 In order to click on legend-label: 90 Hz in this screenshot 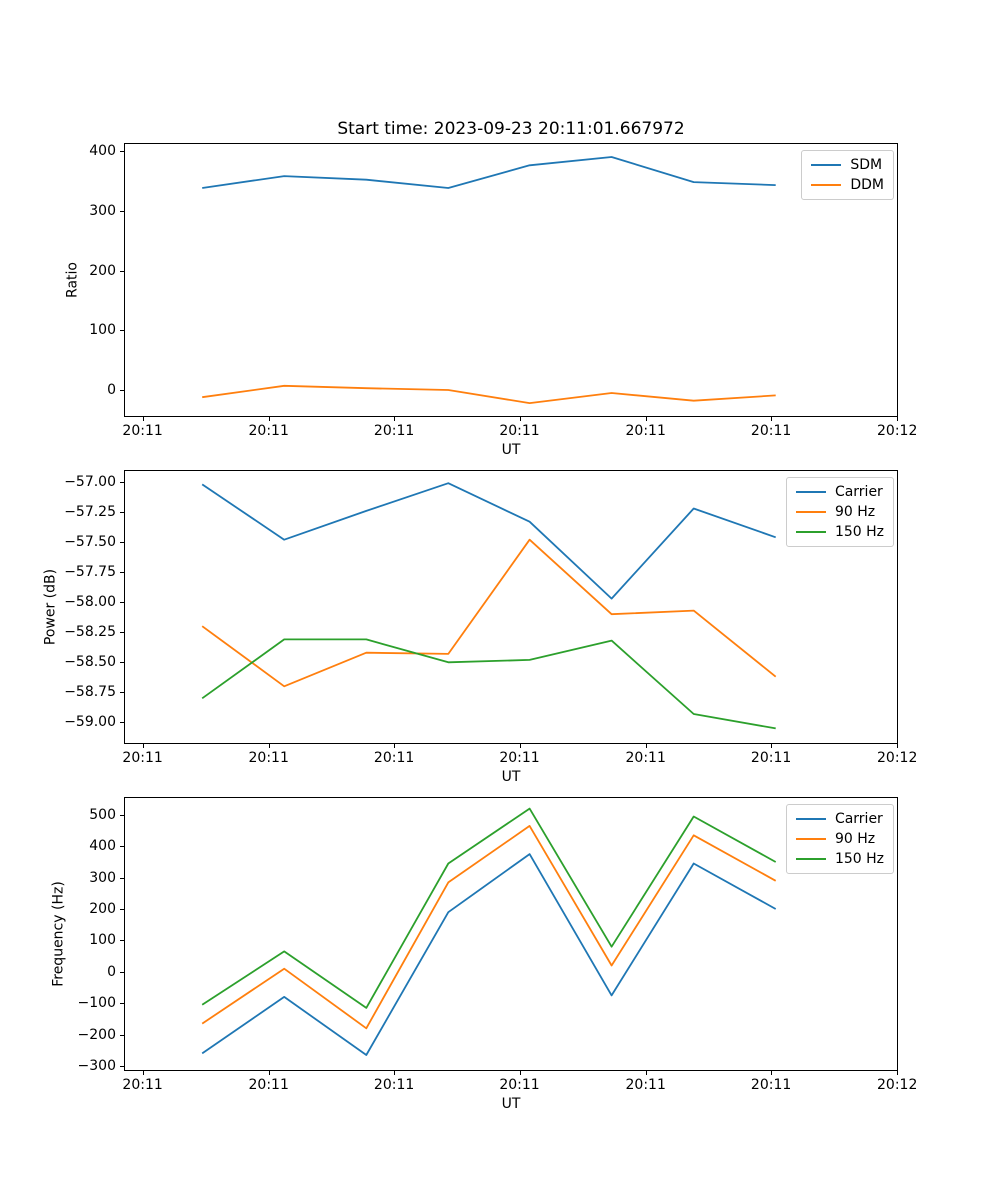, I will do `click(855, 839)`.